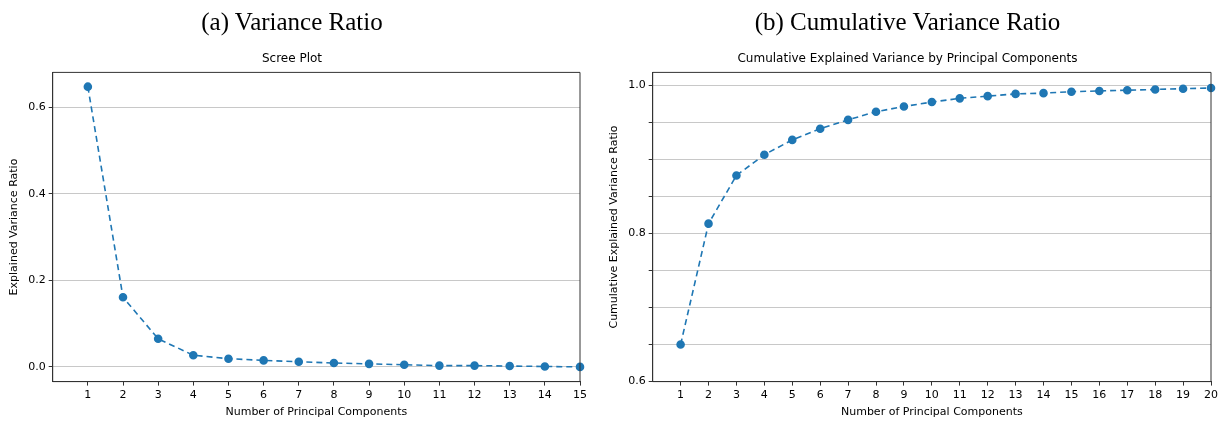 The height and width of the screenshot is (424, 1231). Describe the element at coordinates (1211, 395) in the screenshot. I see `x-tick-label: 20` at that location.